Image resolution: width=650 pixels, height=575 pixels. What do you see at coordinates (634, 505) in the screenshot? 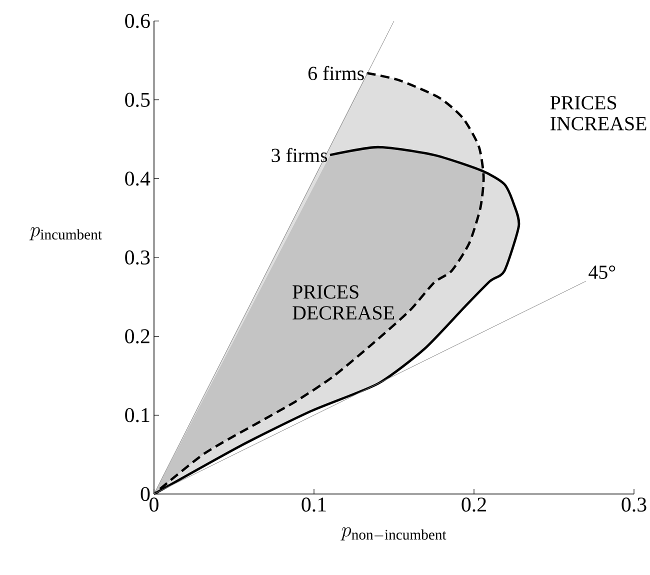
I see `x-tick-label: 0.3` at bounding box center [634, 505].